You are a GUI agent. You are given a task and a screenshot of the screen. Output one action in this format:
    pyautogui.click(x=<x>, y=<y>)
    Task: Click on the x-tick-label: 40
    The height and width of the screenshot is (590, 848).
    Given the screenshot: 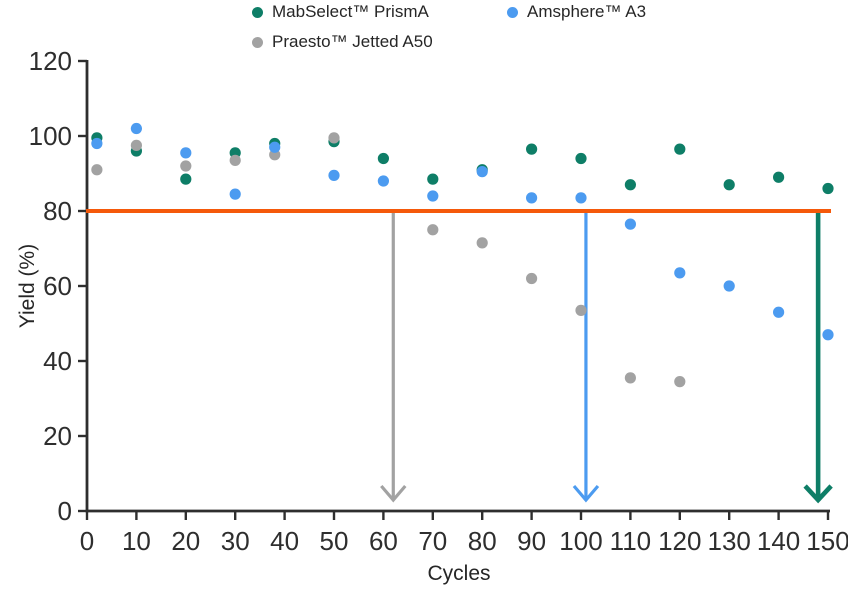 What is the action you would take?
    pyautogui.click(x=284, y=541)
    